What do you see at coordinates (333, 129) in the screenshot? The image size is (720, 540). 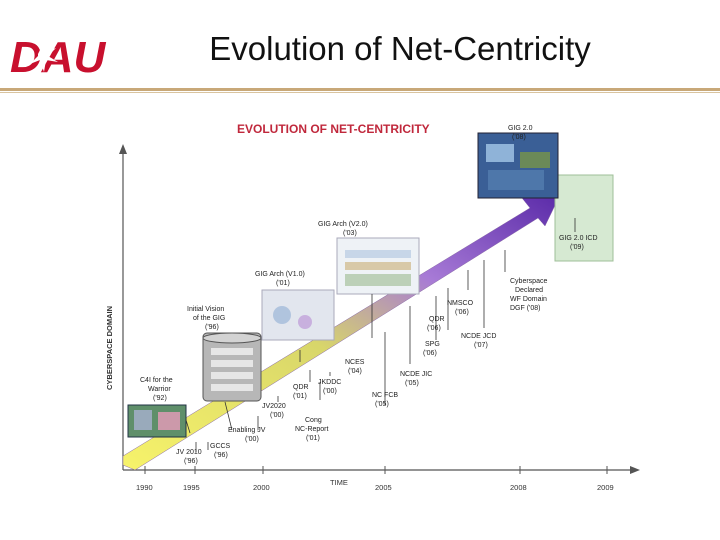 I see `diagram-heading: EVOLUTION OF NET-CENTRICITY` at bounding box center [333, 129].